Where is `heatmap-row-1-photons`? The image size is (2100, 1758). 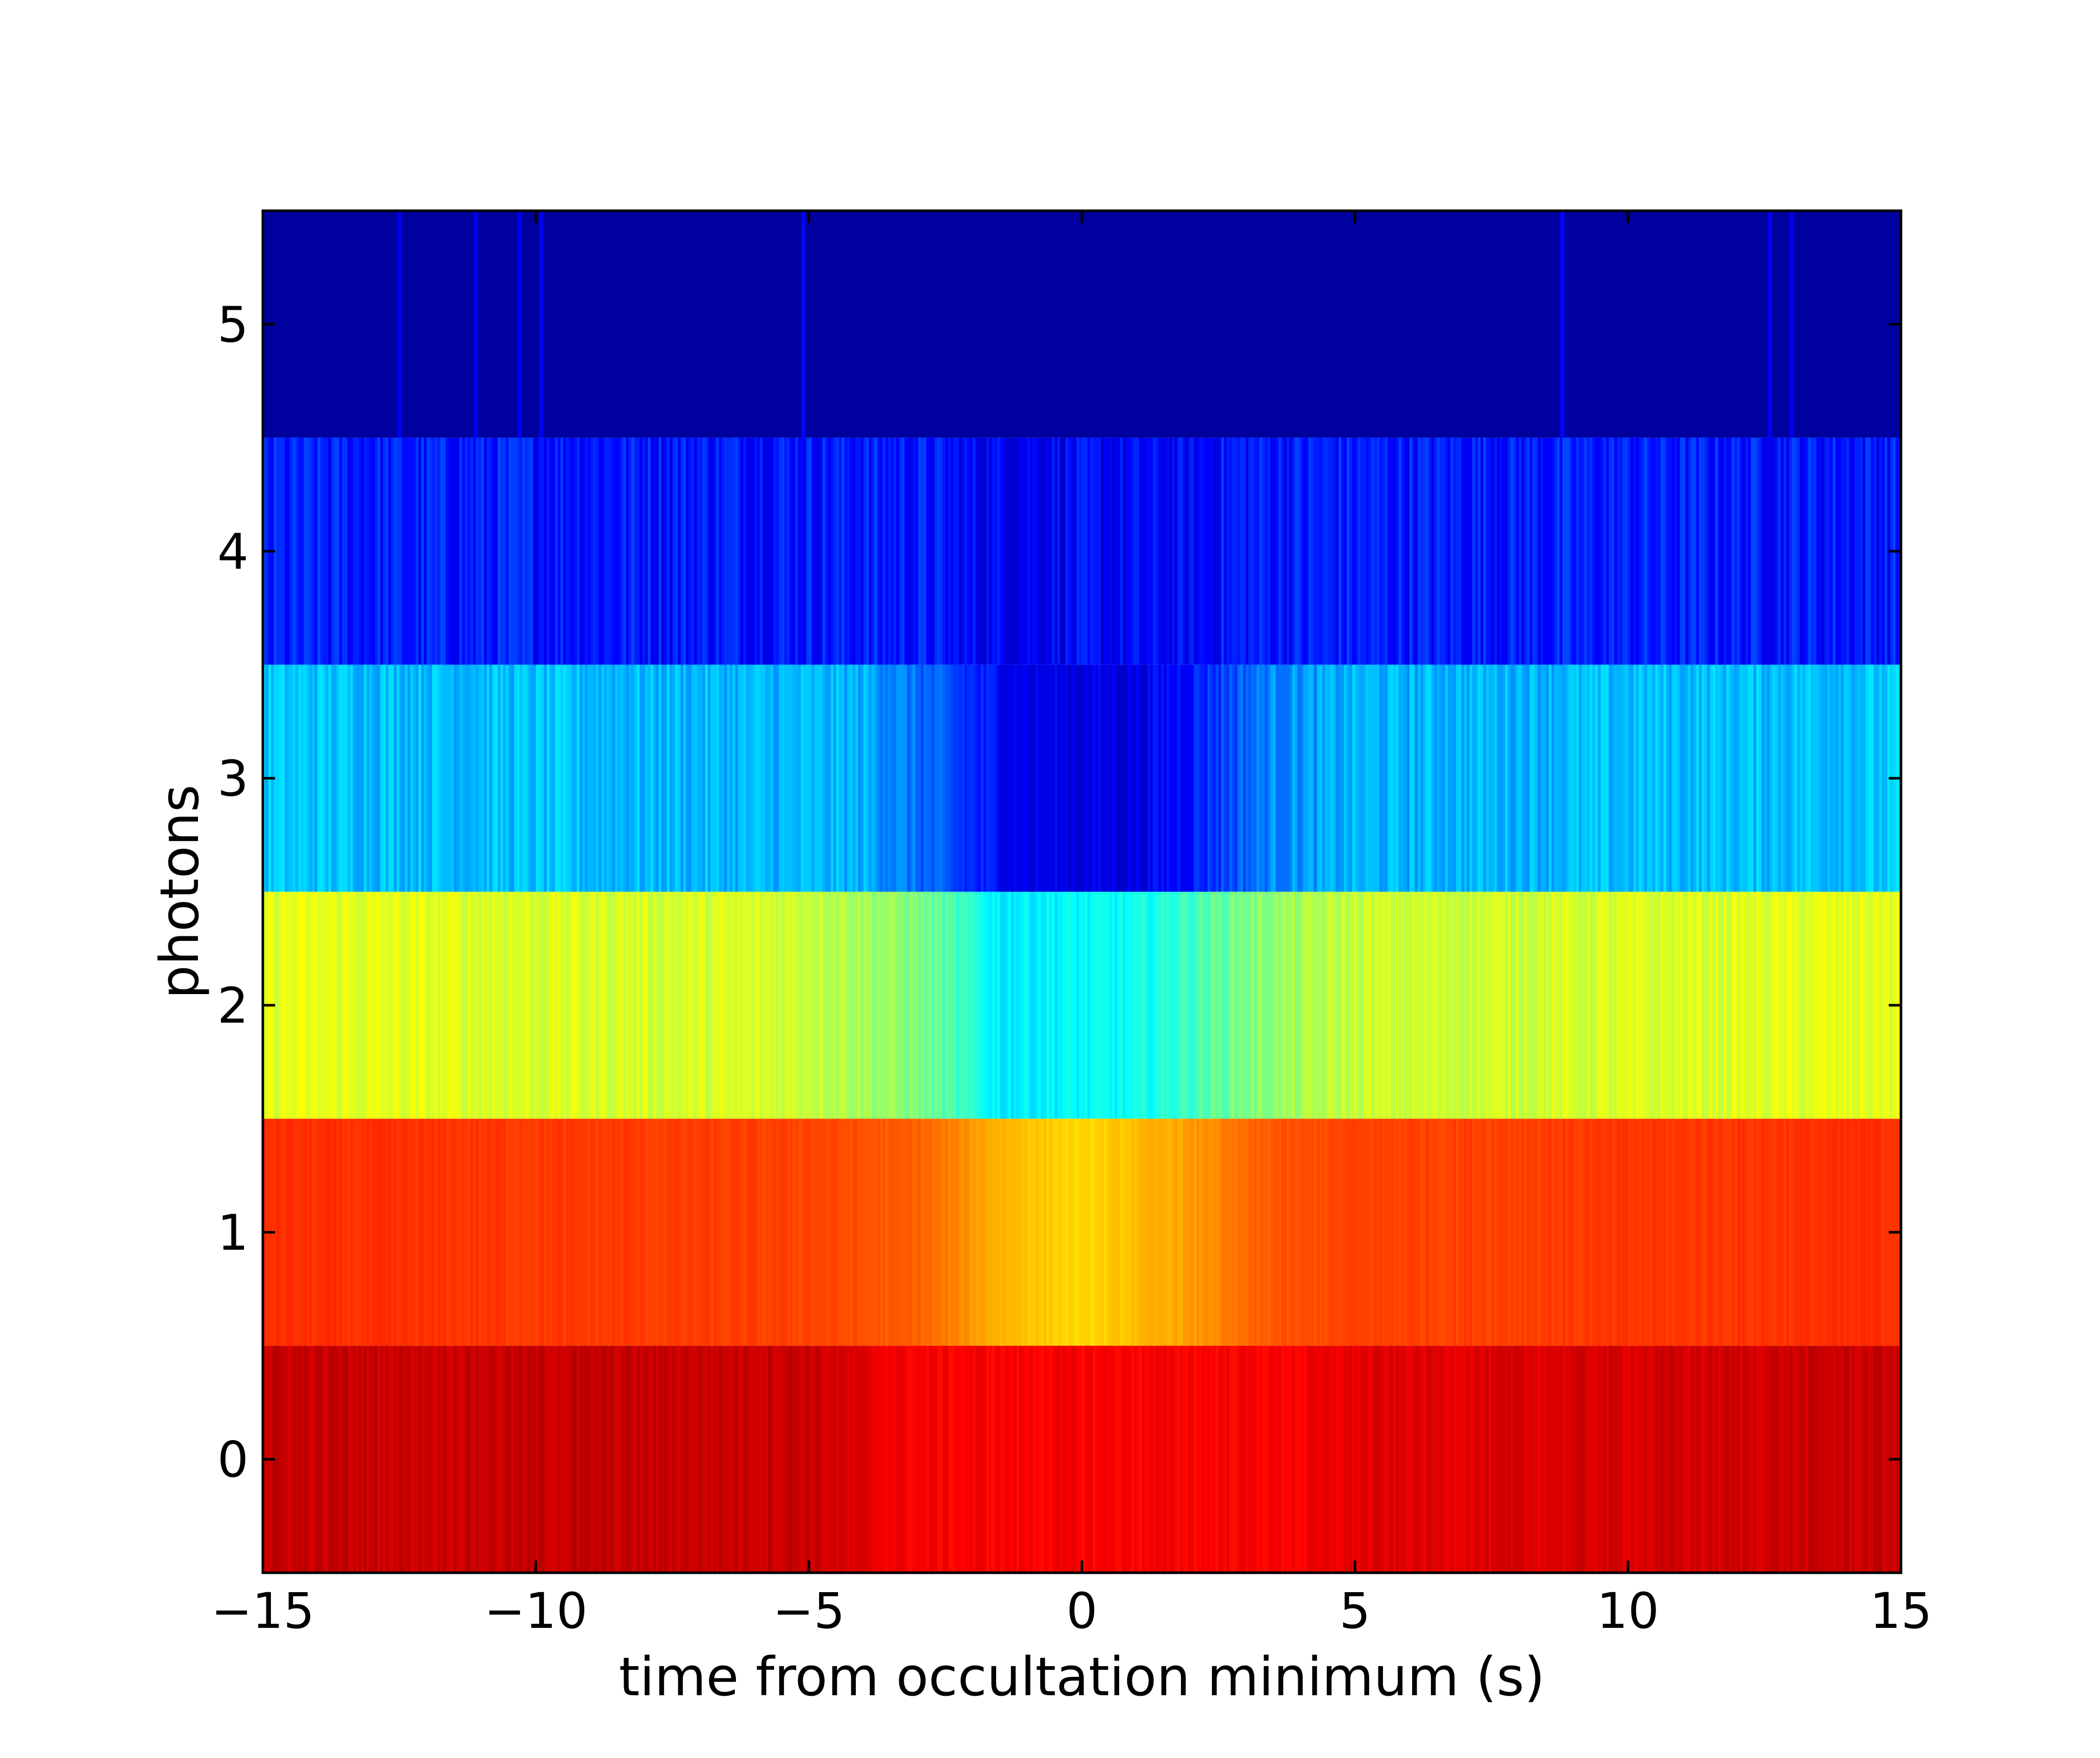 heatmap-row-1-photons is located at coordinates (1082, 1232).